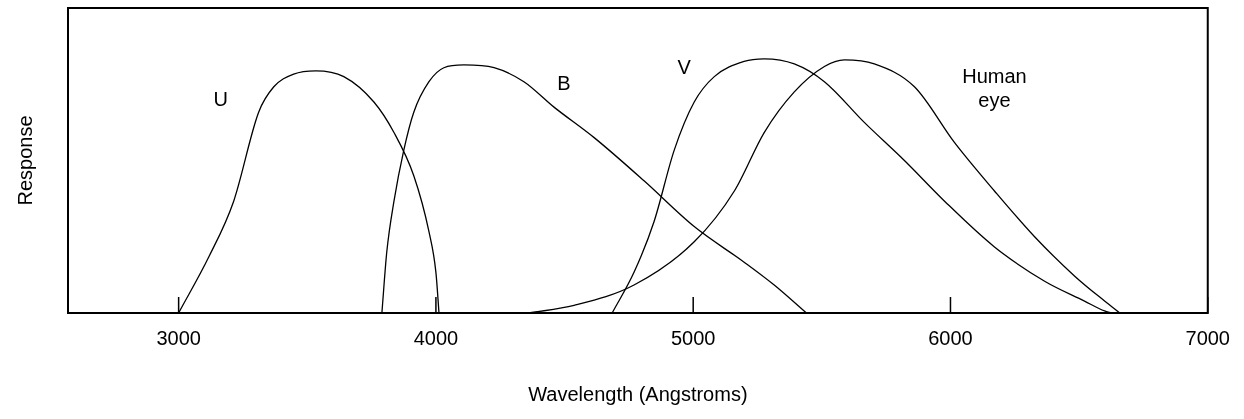 Image resolution: width=1244 pixels, height=419 pixels. Describe the element at coordinates (638, 393) in the screenshot. I see `x-axis-title: Wavelength (Angstroms)` at that location.